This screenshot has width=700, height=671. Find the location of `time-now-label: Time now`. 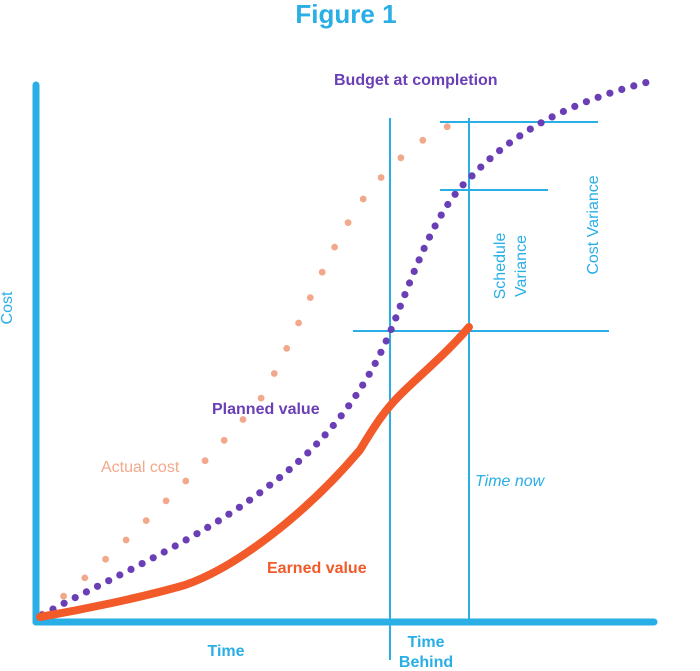

time-now-label: Time now is located at coordinates (510, 481).